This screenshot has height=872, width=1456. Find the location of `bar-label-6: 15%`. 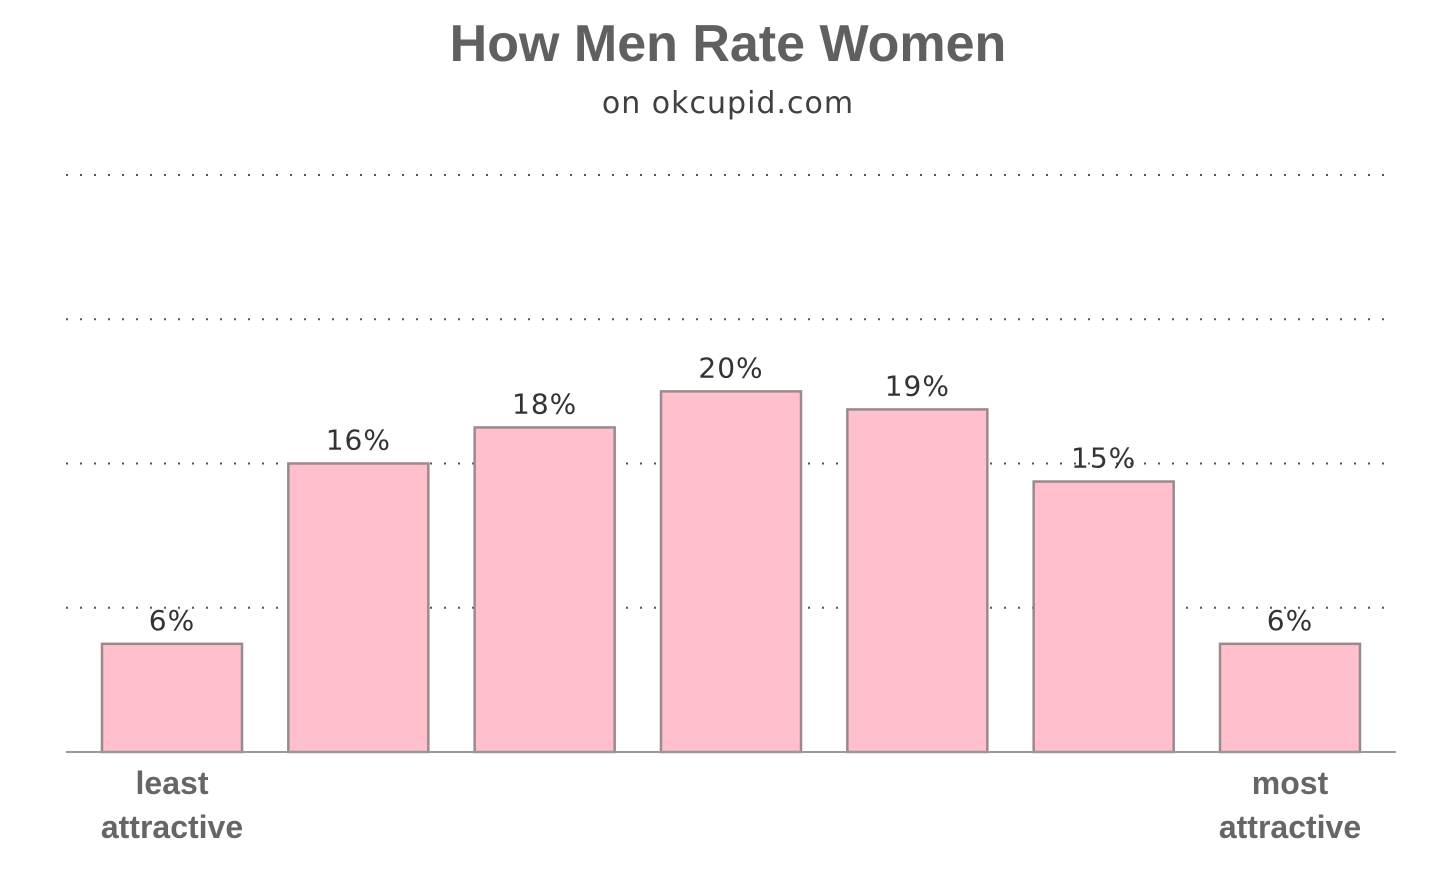

bar-label-6: 15% is located at coordinates (1103, 458).